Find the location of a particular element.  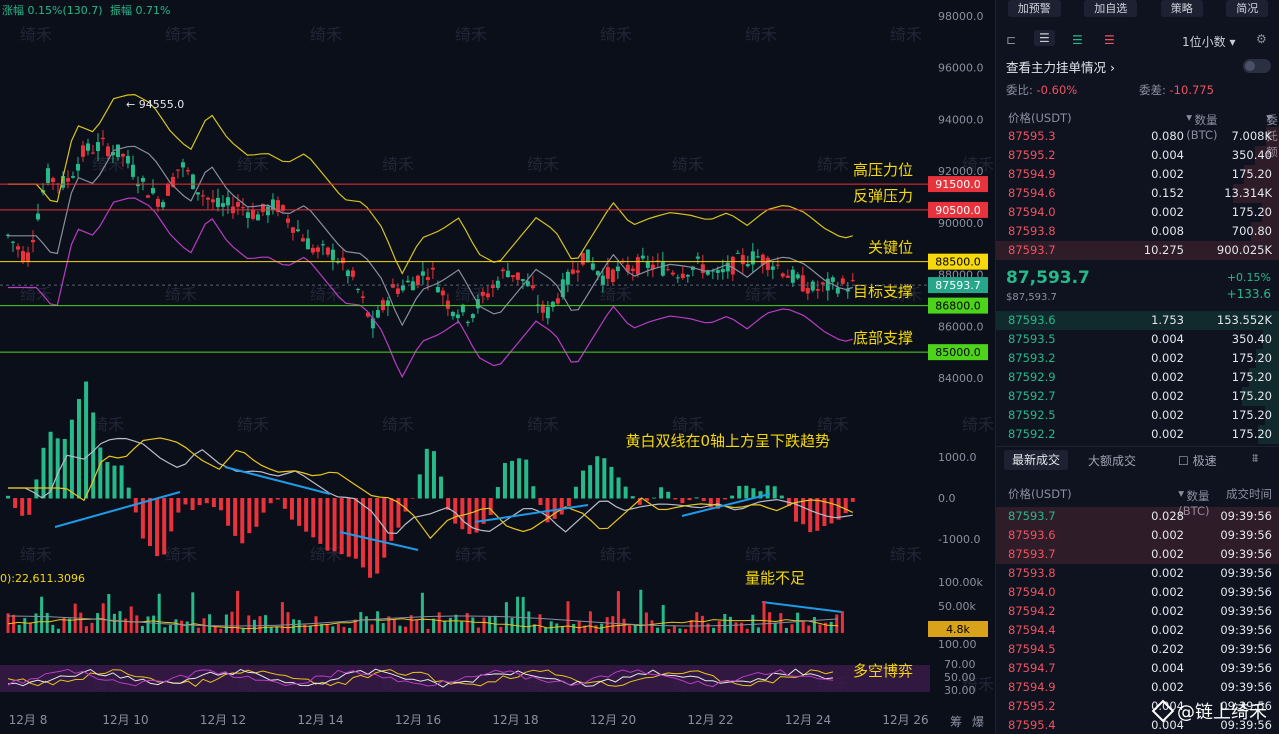

ratio-value: -0.60% is located at coordinates (1057, 90).